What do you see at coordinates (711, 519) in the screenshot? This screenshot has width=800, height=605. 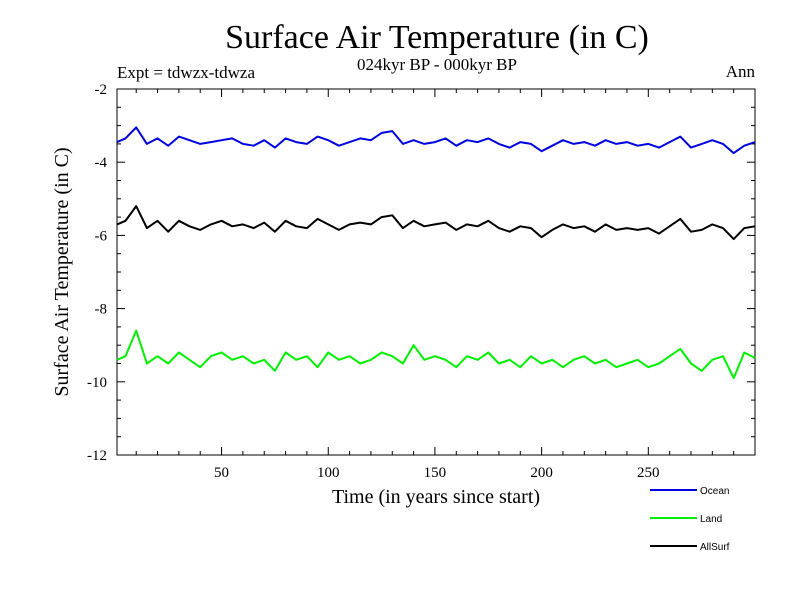 I see `legend-label-land: Land` at bounding box center [711, 519].